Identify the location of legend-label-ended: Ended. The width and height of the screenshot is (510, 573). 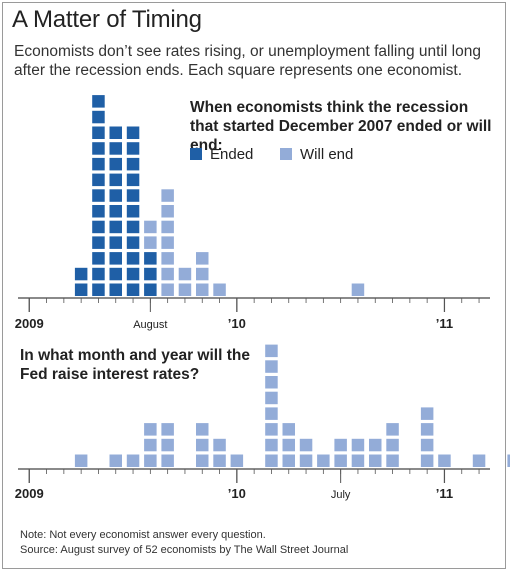
(232, 154).